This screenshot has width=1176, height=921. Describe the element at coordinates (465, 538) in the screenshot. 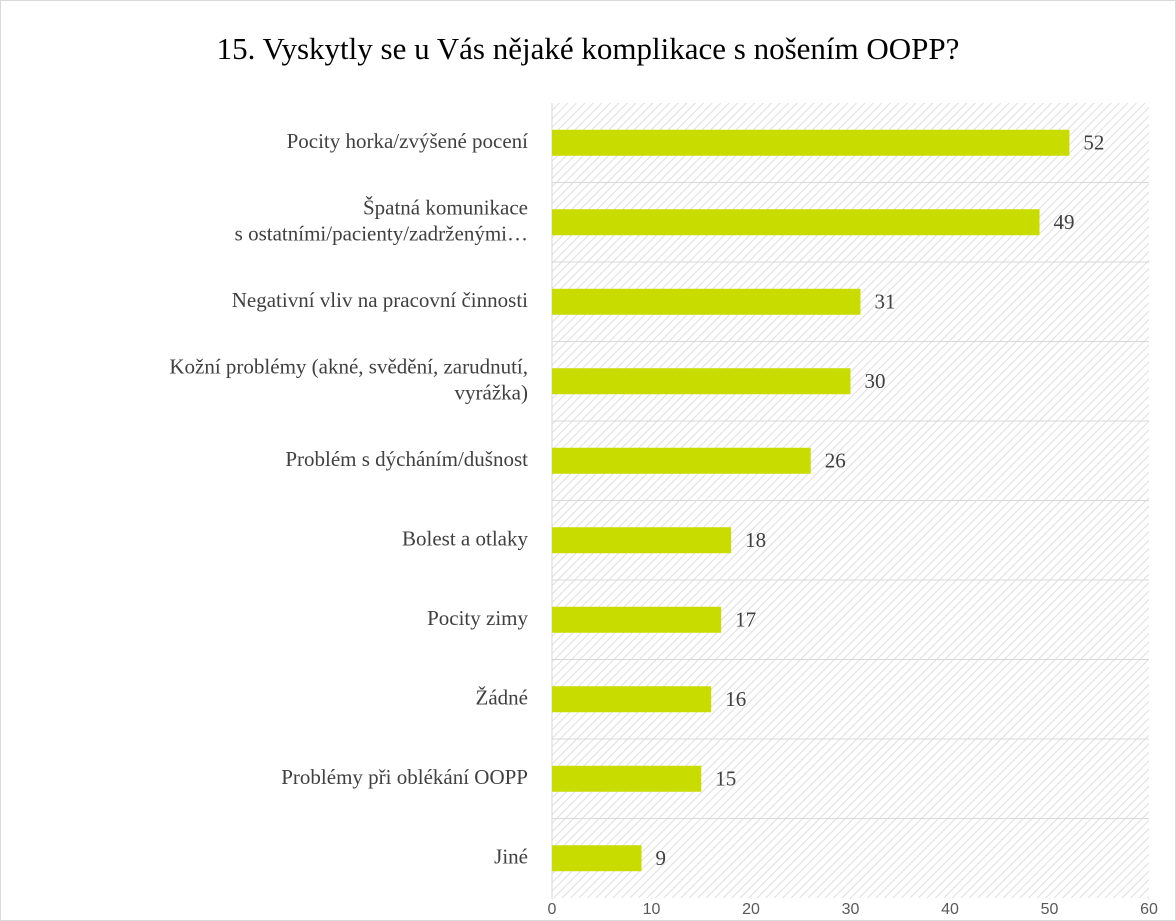

I see `y-tick-label: Bolest a otlaky` at that location.